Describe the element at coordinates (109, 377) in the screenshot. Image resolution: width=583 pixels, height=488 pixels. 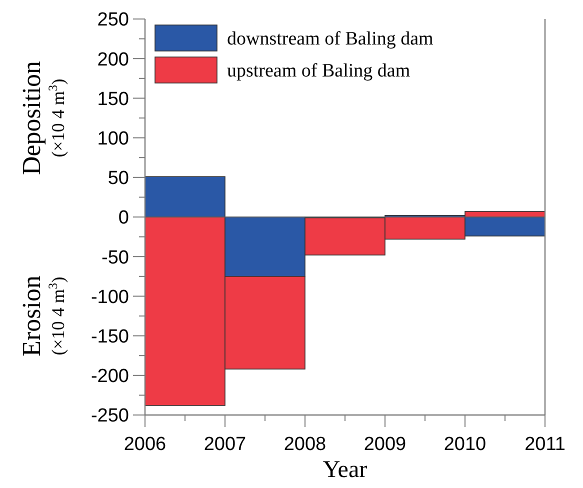
I see `y-tick-label: -200` at that location.